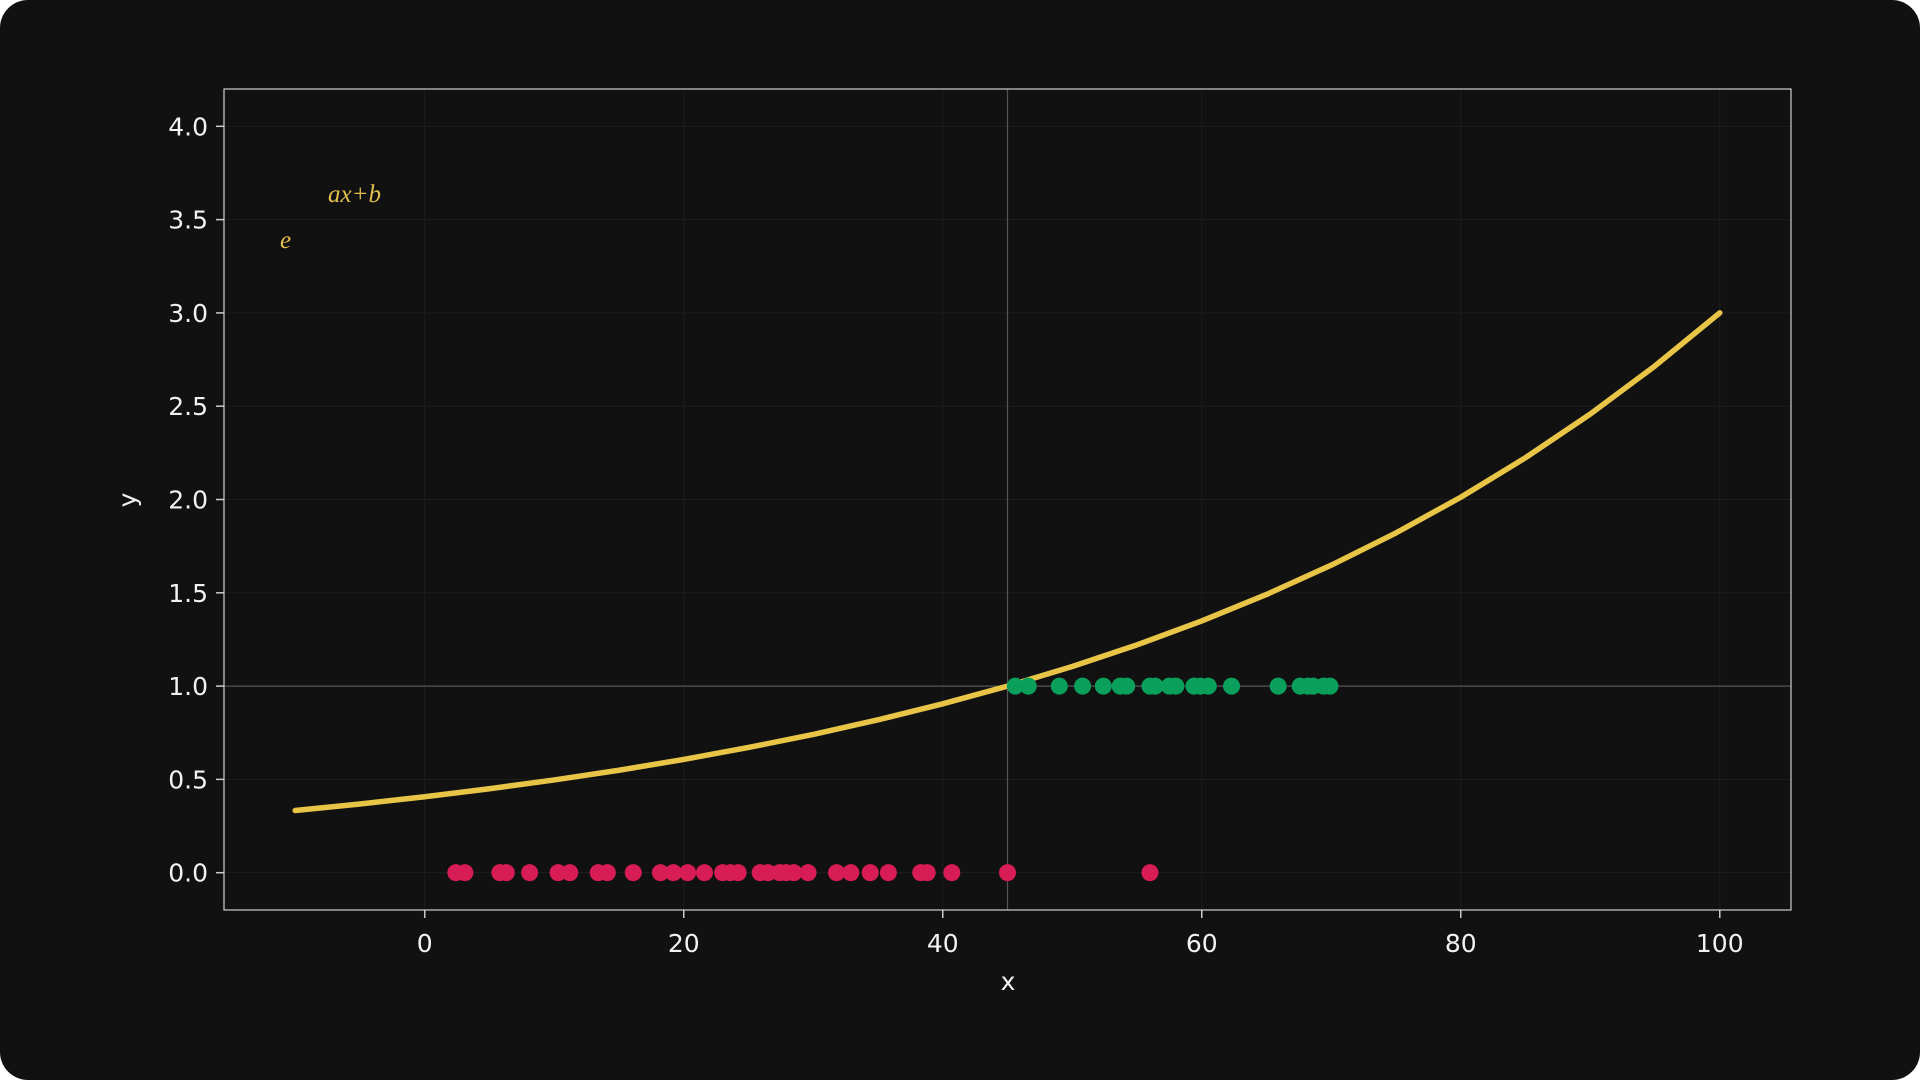 This screenshot has width=1920, height=1080. I want to click on formula-exponent: ax+b, so click(354, 194).